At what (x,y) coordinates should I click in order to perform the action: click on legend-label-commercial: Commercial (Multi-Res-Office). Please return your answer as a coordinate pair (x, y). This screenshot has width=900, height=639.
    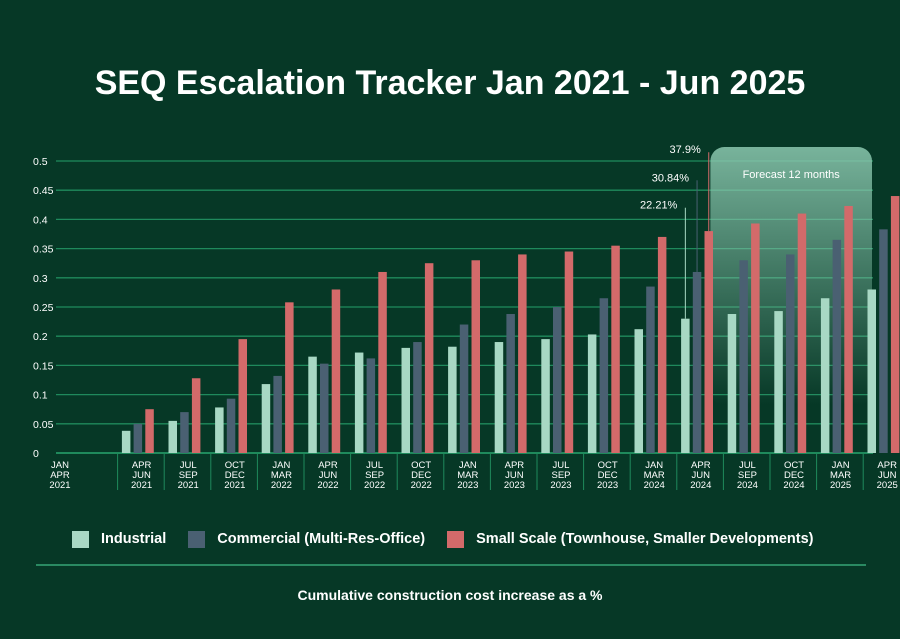
    Looking at the image, I should click on (321, 539).